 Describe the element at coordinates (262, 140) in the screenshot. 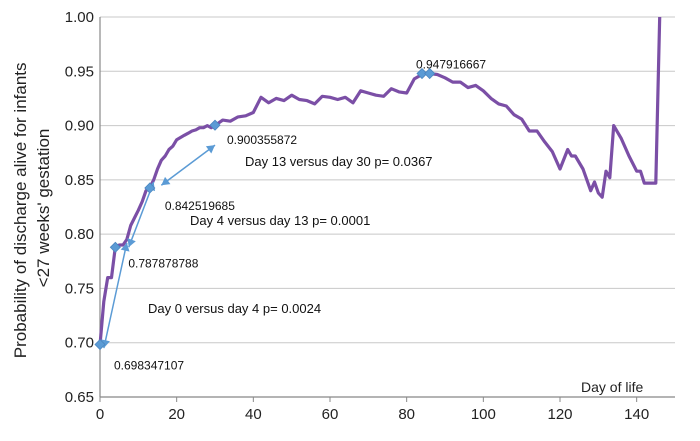

I see `marker-value-label: 0.900355872` at that location.